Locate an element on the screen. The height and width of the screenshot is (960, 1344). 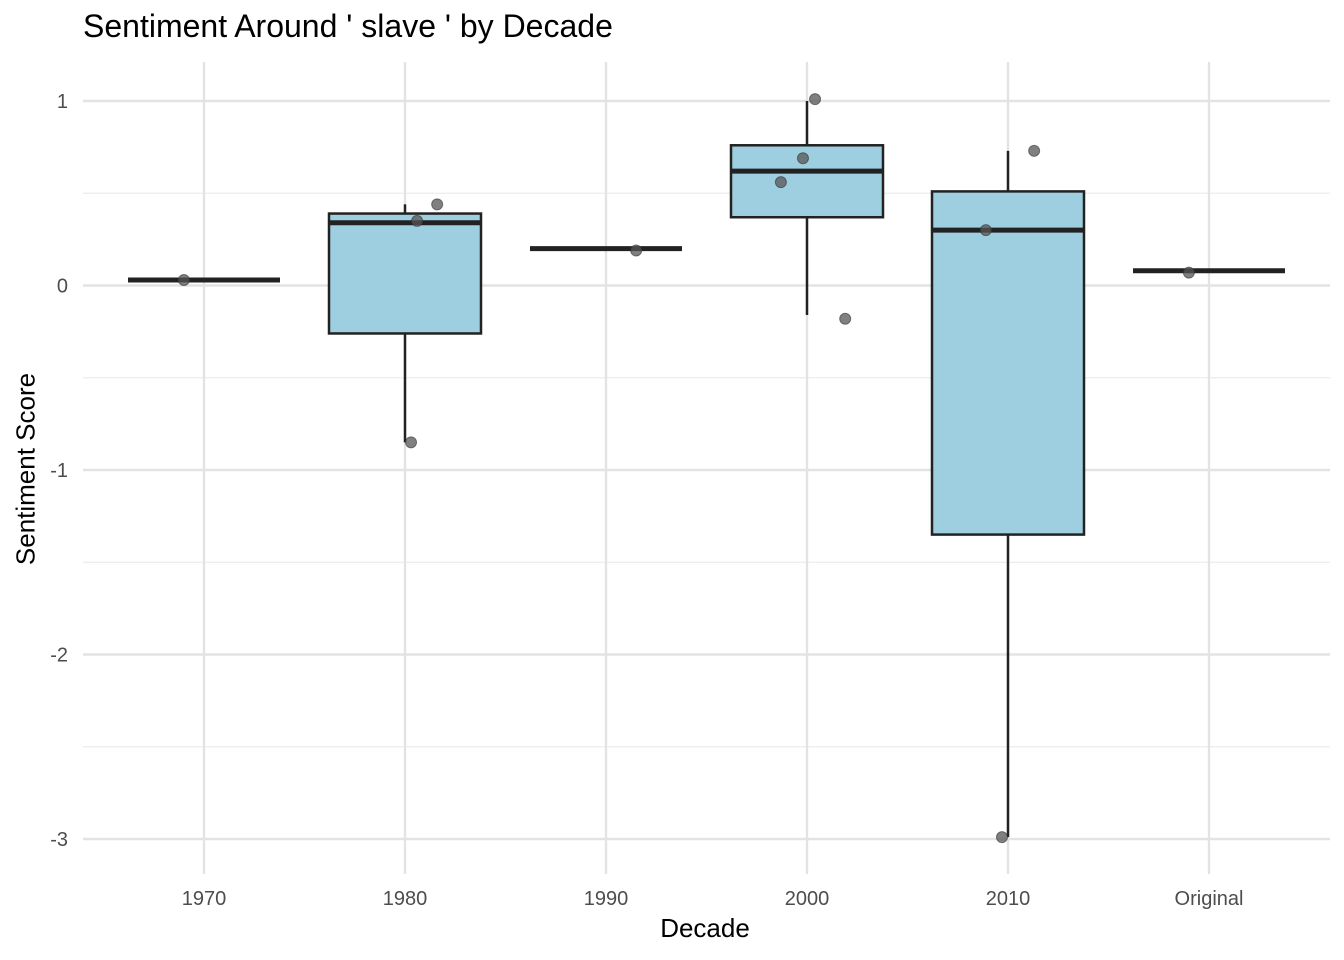
y-tick-label: -1 is located at coordinates (59, 471).